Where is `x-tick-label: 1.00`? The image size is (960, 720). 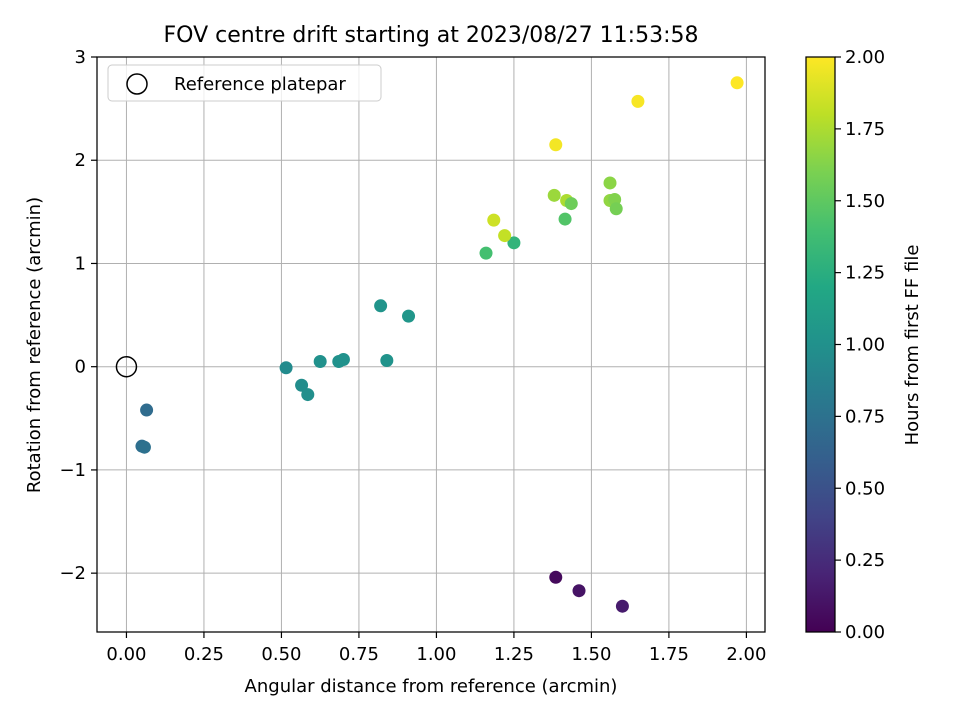 x-tick-label: 1.00 is located at coordinates (436, 654).